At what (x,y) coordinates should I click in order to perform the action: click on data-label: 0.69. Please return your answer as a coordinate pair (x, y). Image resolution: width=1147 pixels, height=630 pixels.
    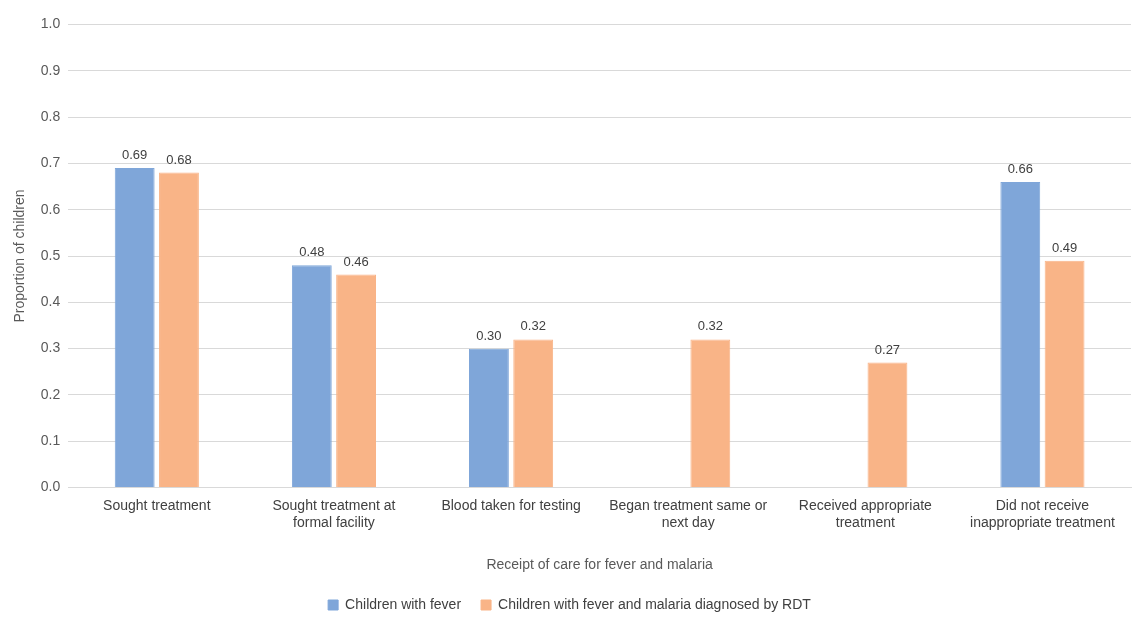
    Looking at the image, I should click on (135, 155).